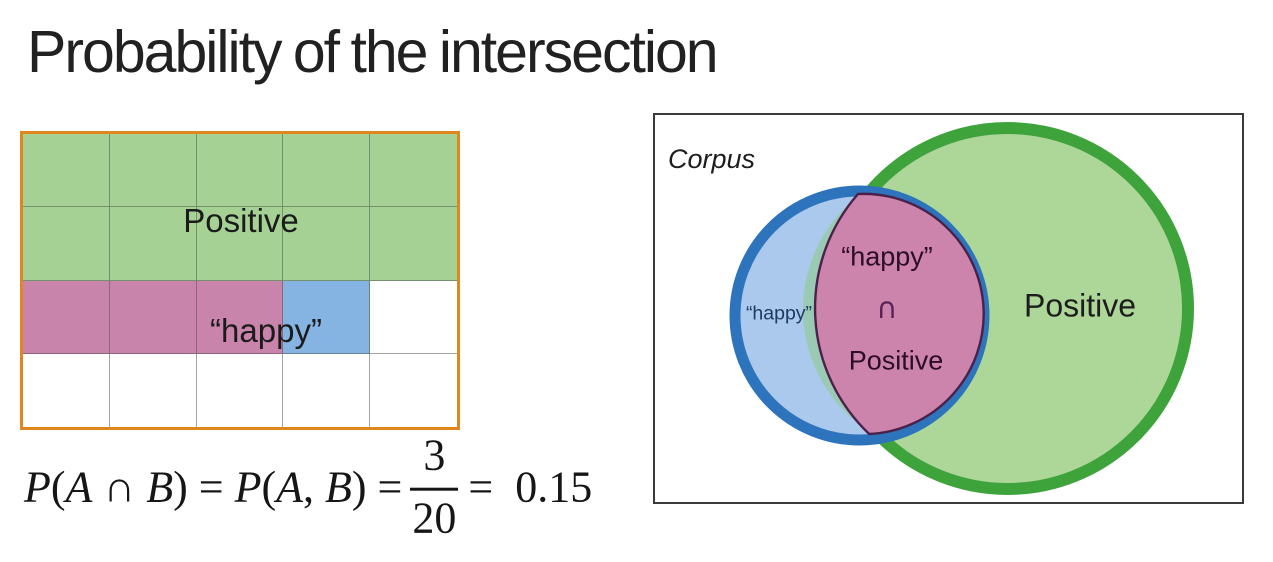 Image resolution: width=1273 pixels, height=562 pixels. I want to click on grid-cell-r4c4, so click(327, 390).